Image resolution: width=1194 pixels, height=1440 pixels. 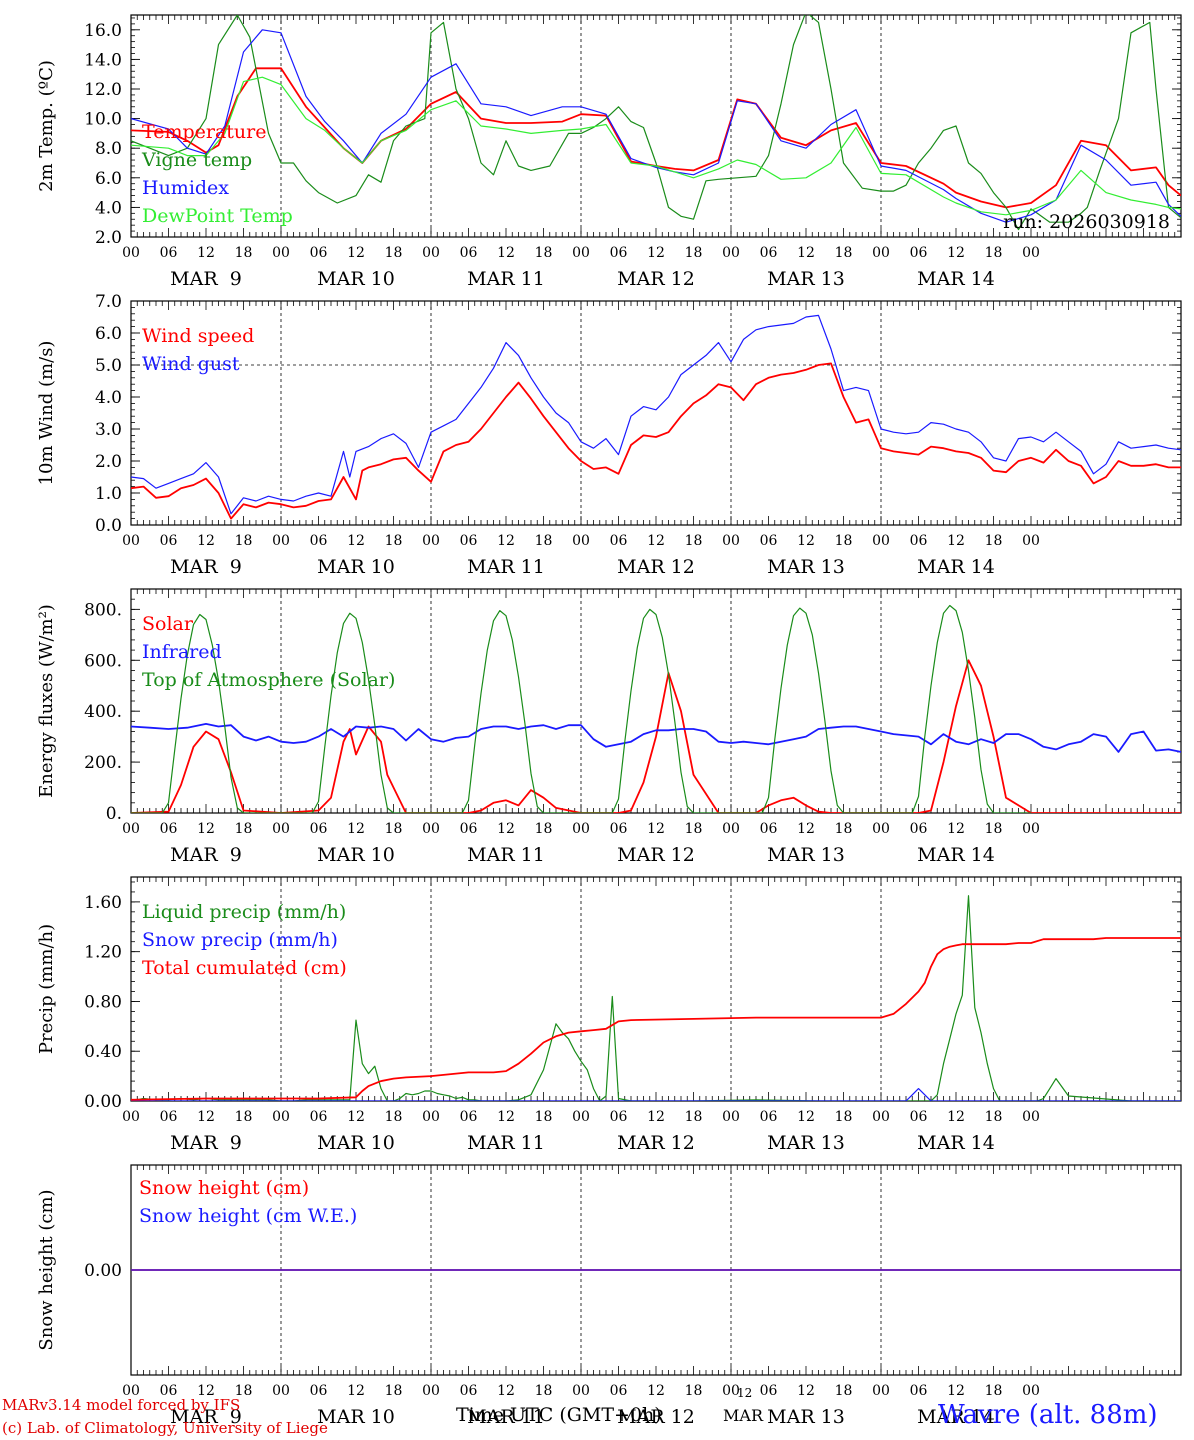 What do you see at coordinates (46, 413) in the screenshot?
I see `y-axis-label: 10m Wind (m/s)` at bounding box center [46, 413].